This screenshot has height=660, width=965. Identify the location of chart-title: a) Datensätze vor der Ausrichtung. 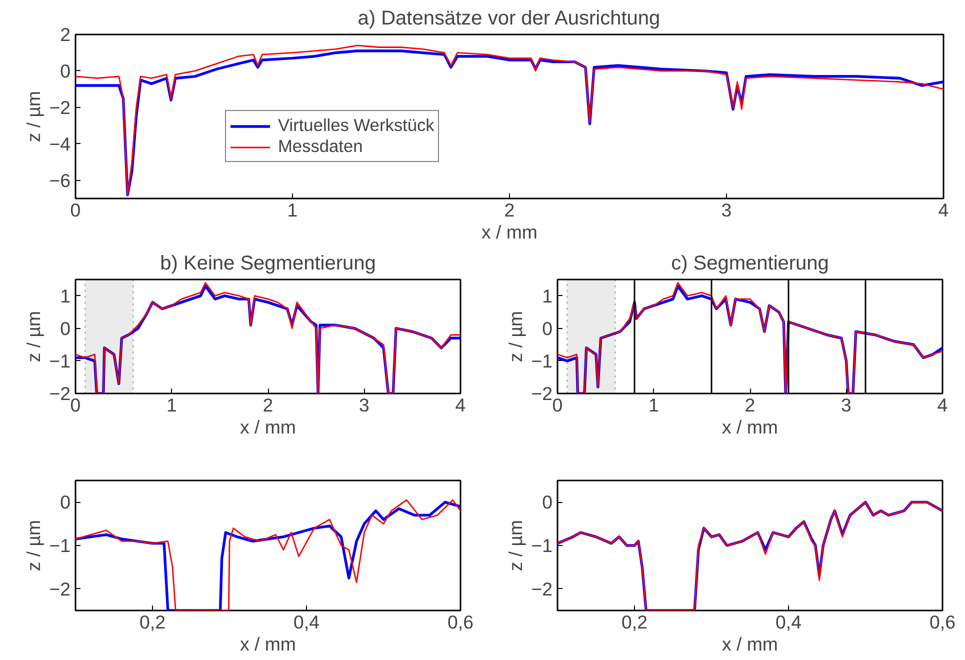
(509, 19).